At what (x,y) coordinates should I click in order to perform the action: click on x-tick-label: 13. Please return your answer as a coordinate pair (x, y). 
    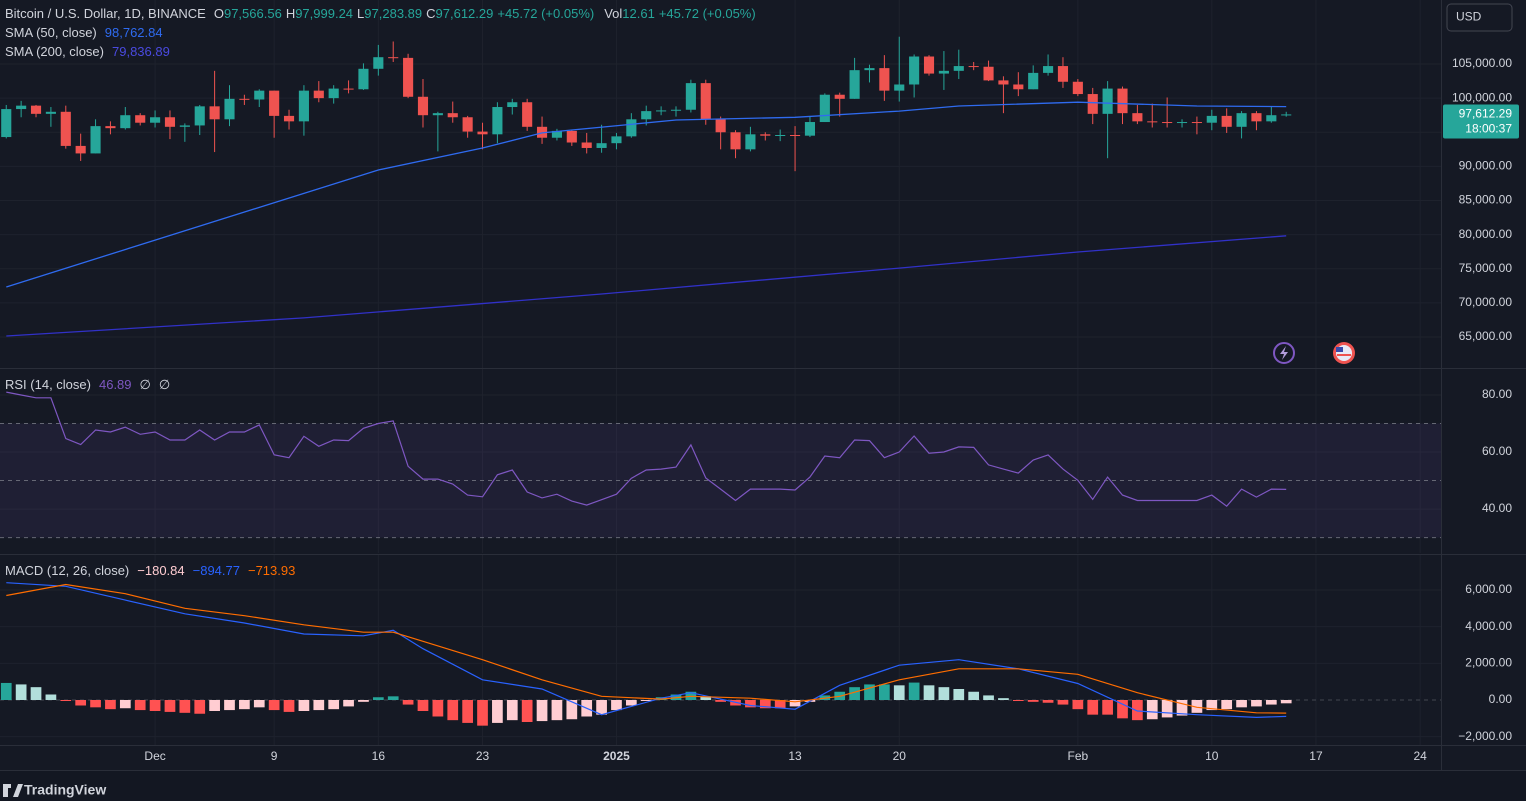
    Looking at the image, I should click on (795, 756).